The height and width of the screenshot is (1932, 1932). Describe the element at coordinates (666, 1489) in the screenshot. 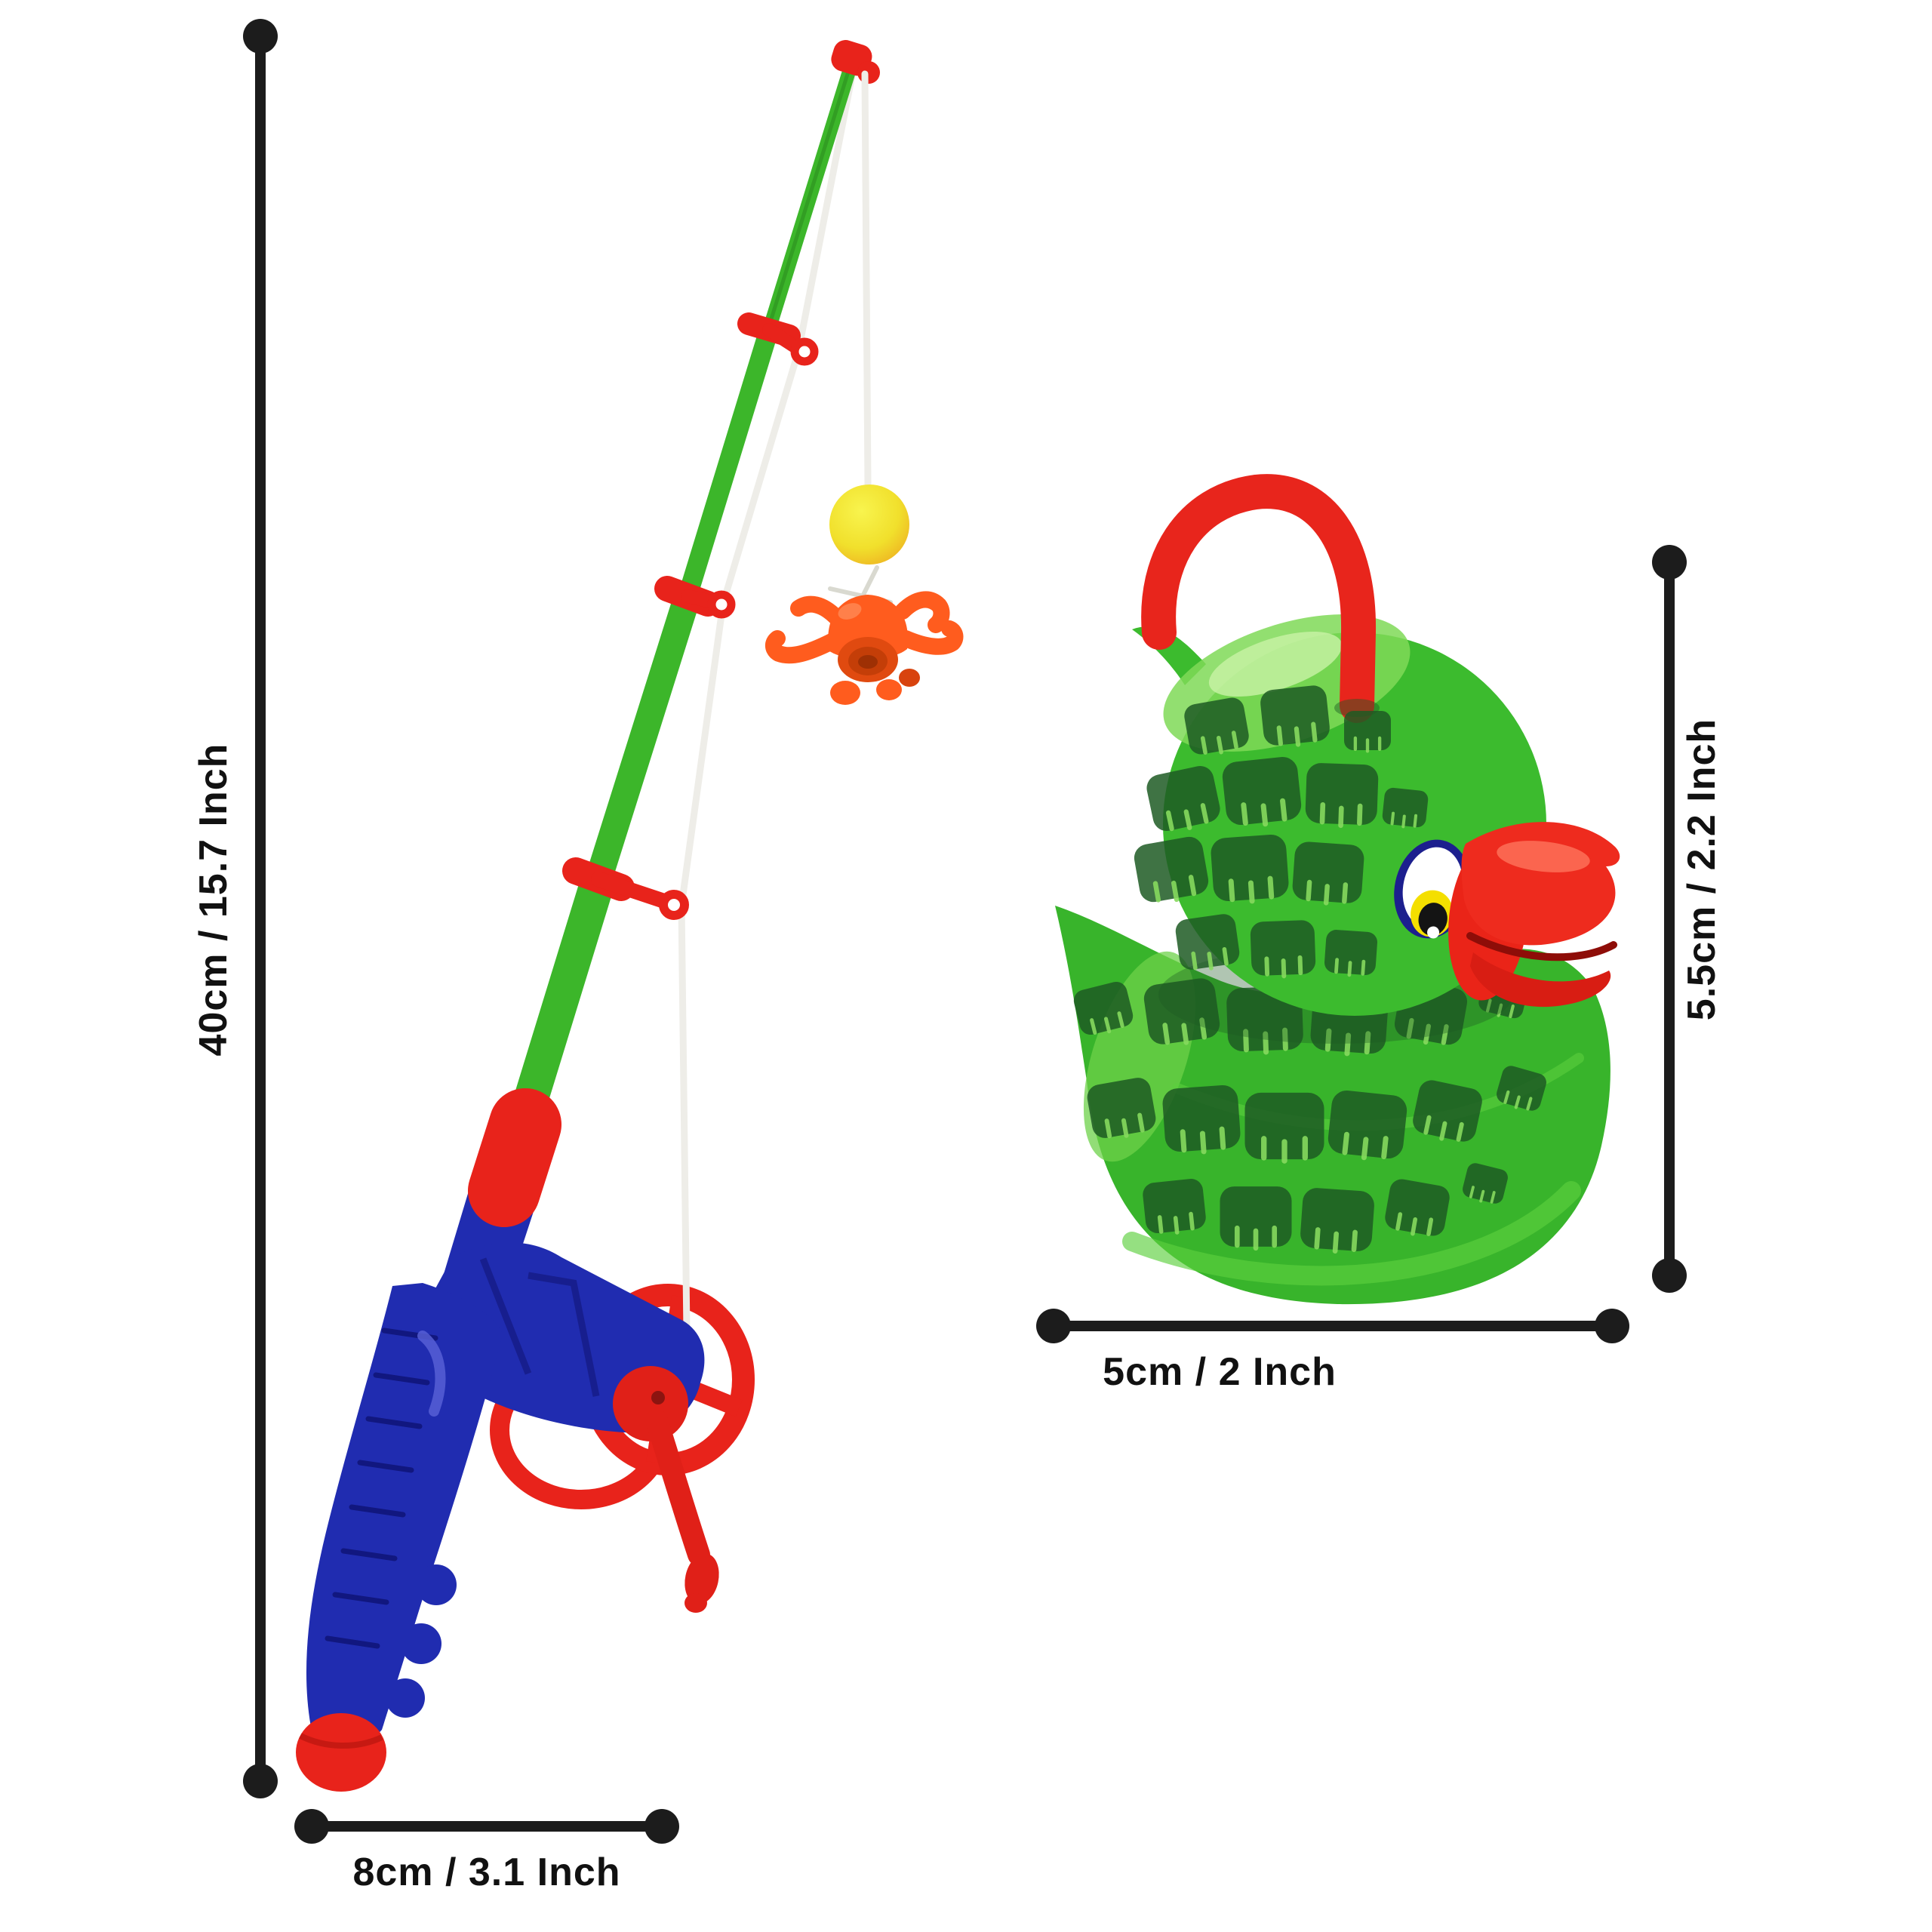

I see `reel-hub-crank` at that location.